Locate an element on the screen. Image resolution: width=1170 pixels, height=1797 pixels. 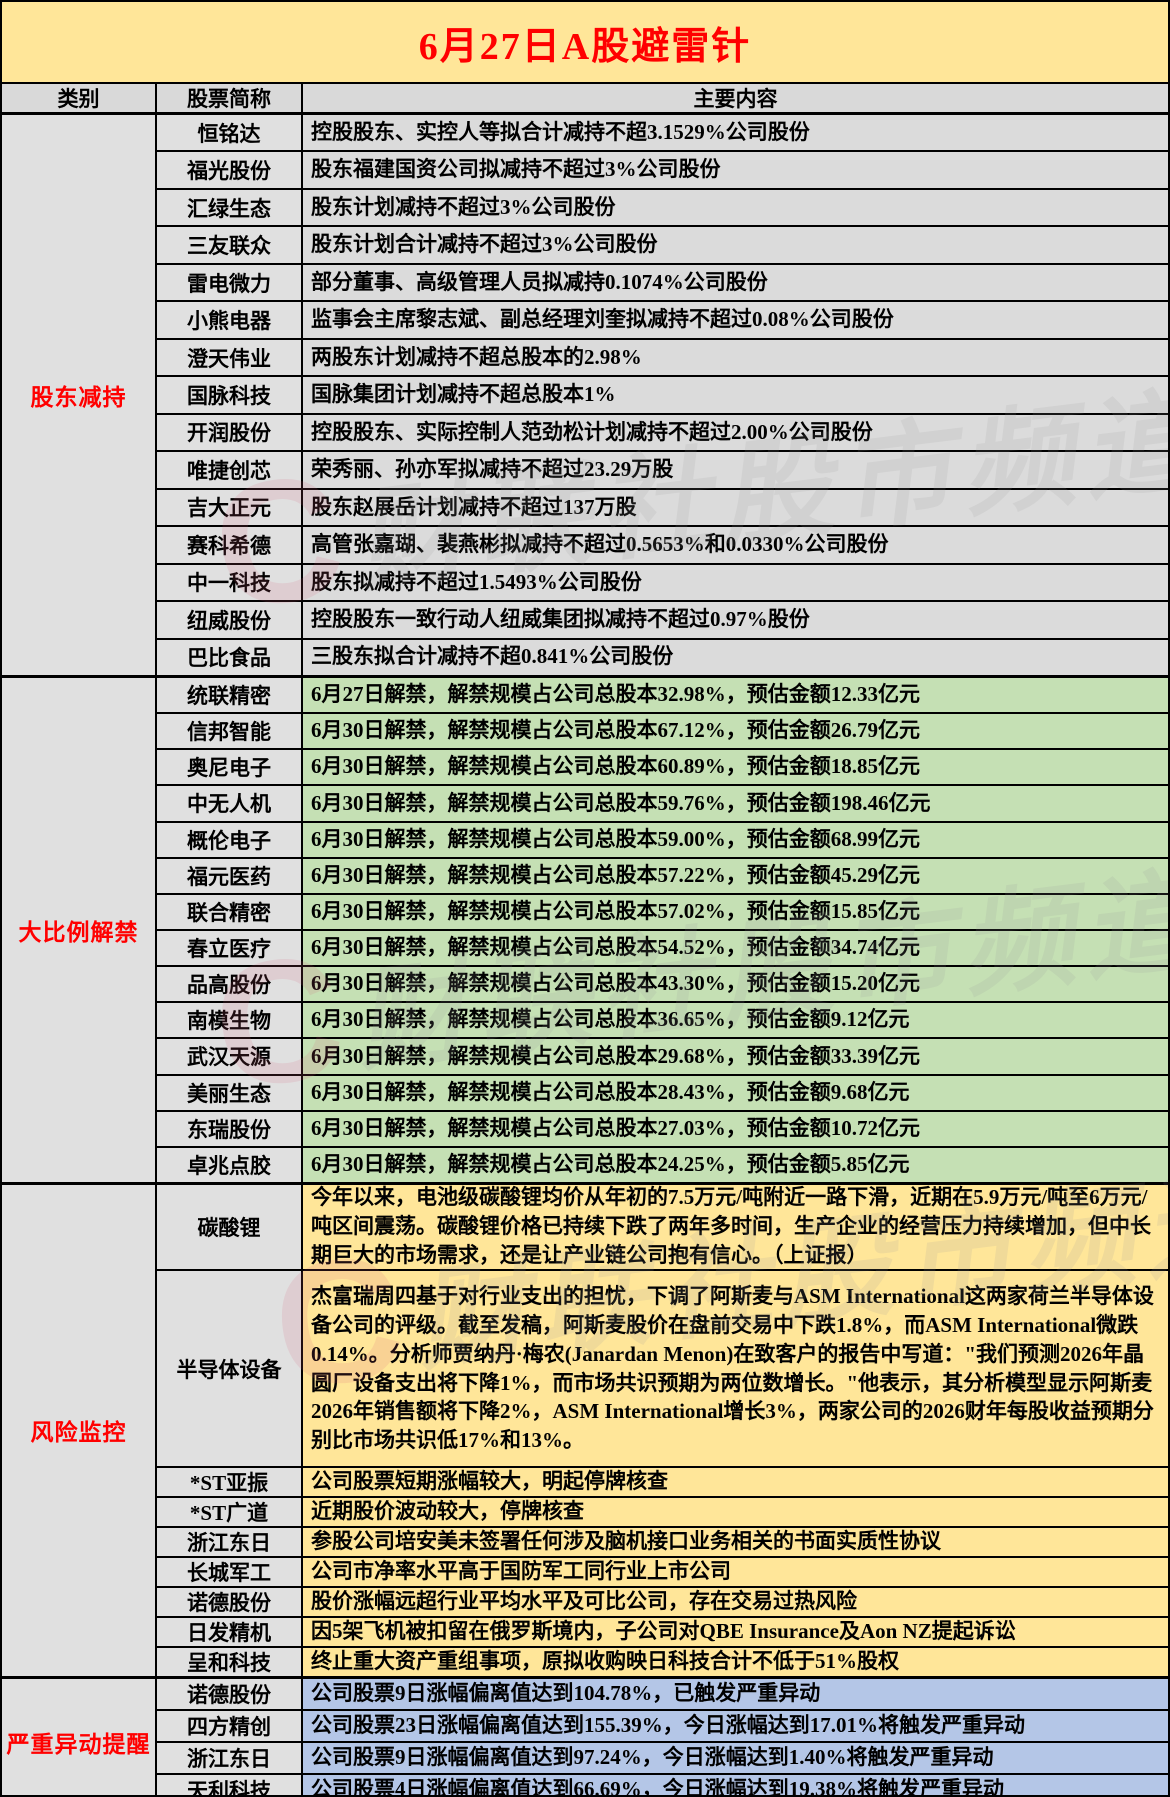
stock-name-cell: 天利科技 is located at coordinates (230, 1785).